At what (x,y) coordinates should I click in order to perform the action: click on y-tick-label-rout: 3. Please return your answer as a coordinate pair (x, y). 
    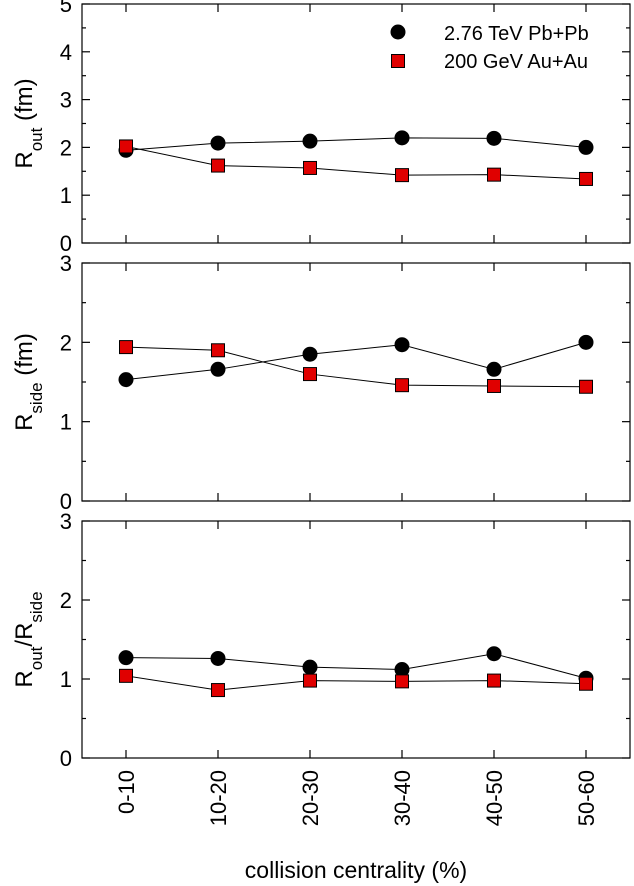
    Looking at the image, I should click on (66, 100).